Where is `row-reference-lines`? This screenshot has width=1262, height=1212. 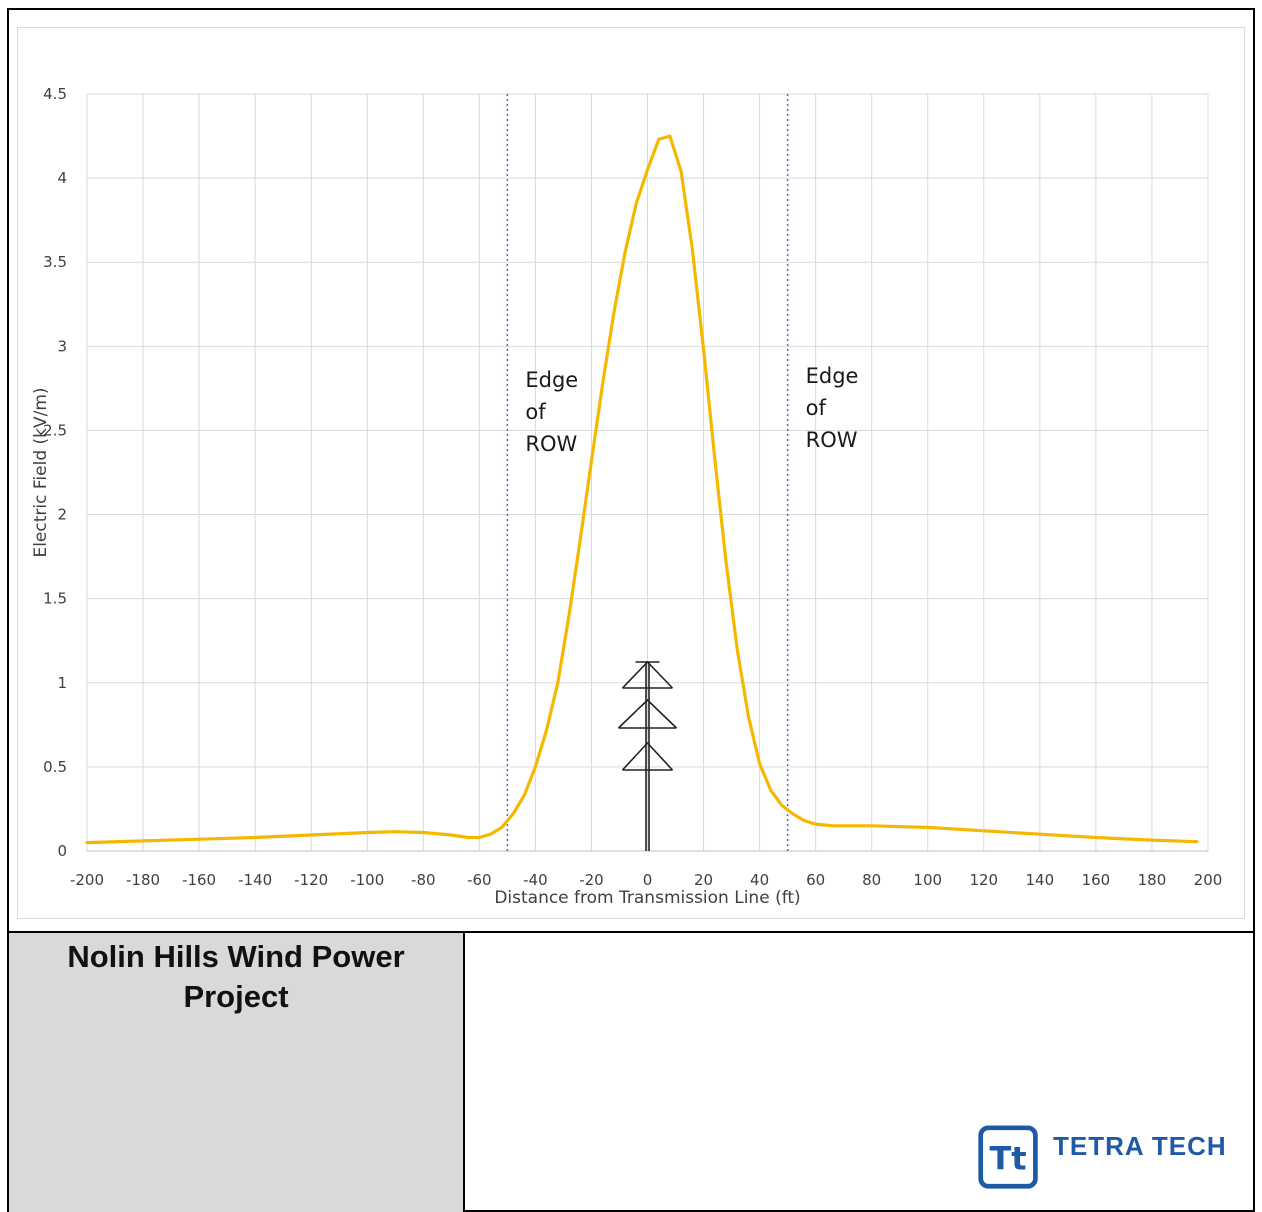 row-reference-lines is located at coordinates (647, 472).